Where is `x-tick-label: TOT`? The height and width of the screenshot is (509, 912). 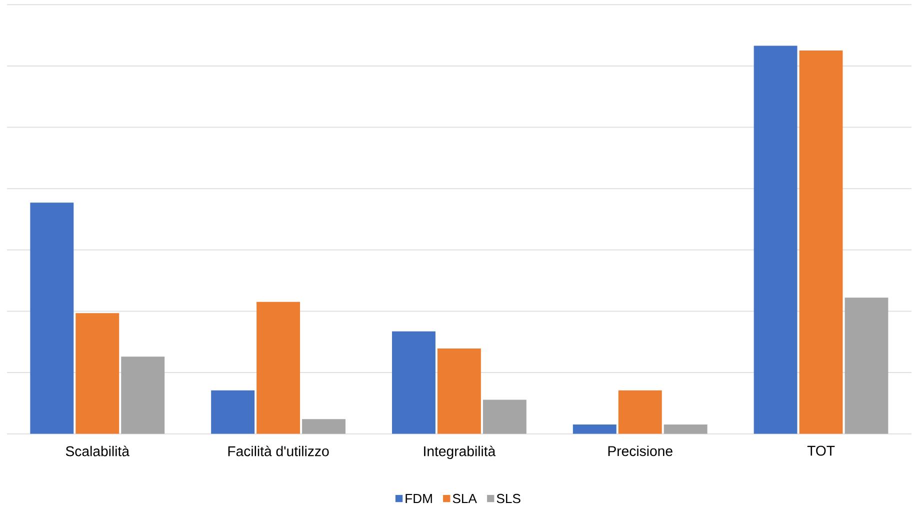 x-tick-label: TOT is located at coordinates (821, 451).